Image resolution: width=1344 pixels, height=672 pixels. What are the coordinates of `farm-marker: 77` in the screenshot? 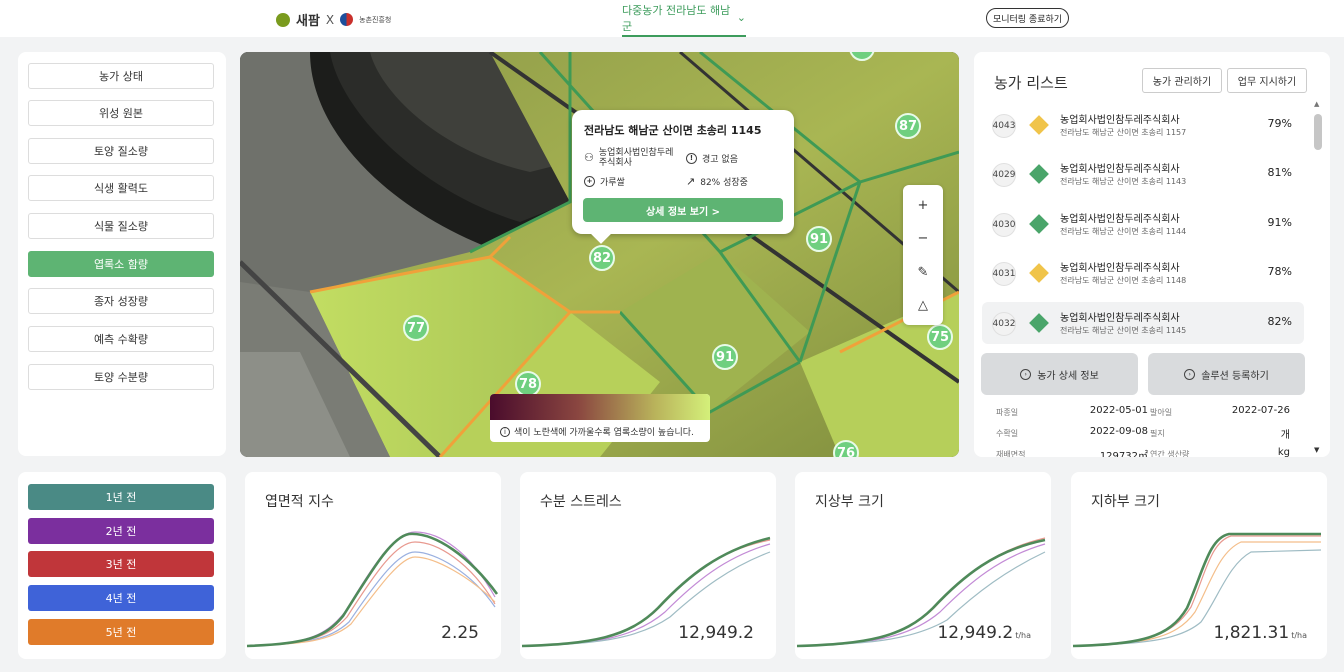 It's located at (416, 328).